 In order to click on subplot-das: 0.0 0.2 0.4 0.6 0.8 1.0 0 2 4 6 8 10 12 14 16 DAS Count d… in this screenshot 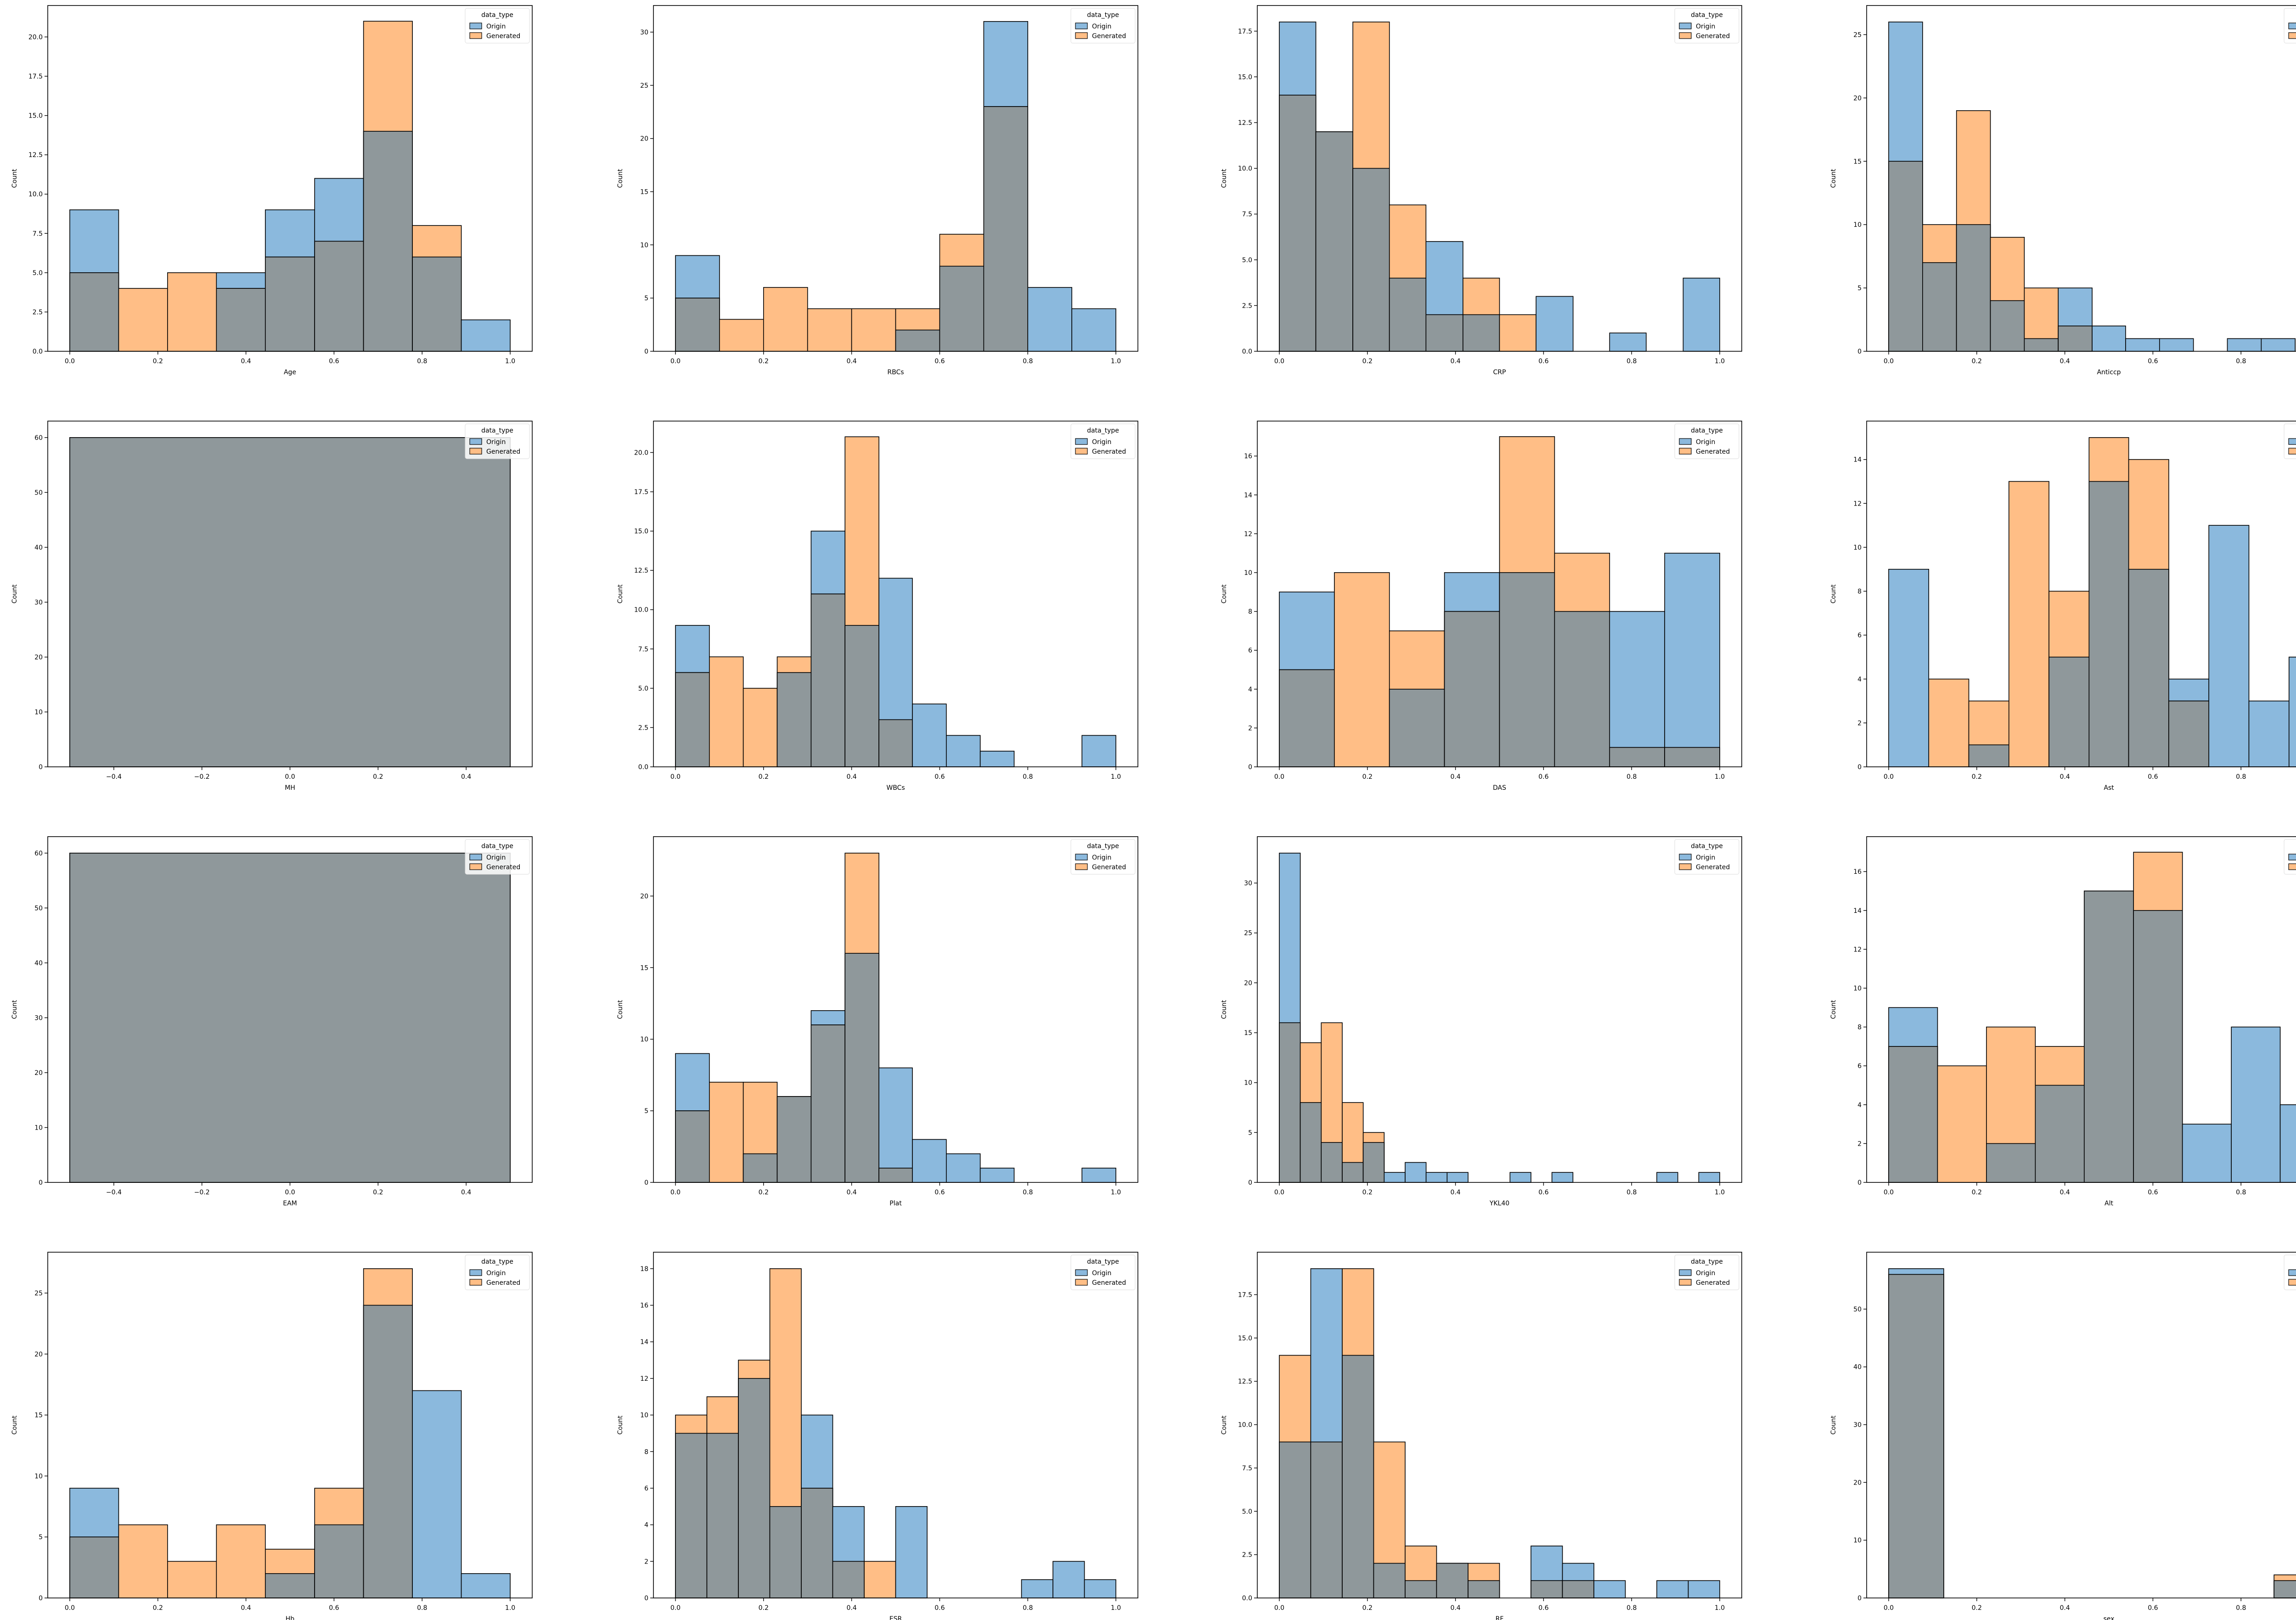, I will do `click(1481, 606)`.